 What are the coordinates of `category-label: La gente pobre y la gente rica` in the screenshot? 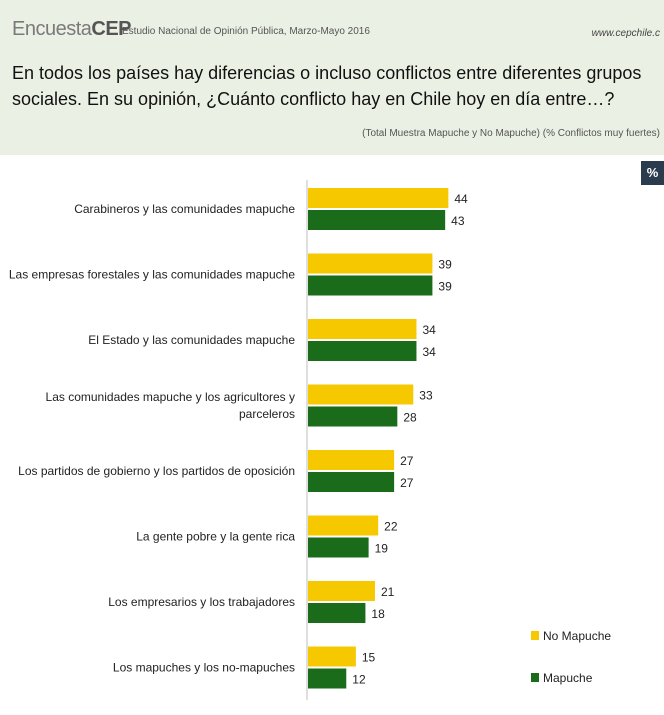 It's located at (215, 537).